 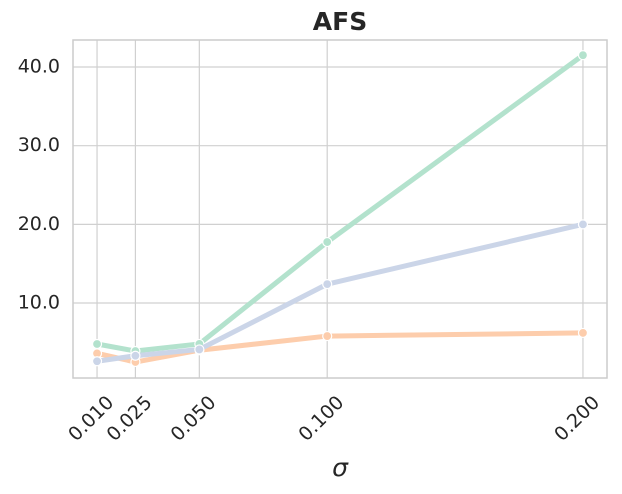 I want to click on y-tick-label: 30.0, so click(x=39, y=145).